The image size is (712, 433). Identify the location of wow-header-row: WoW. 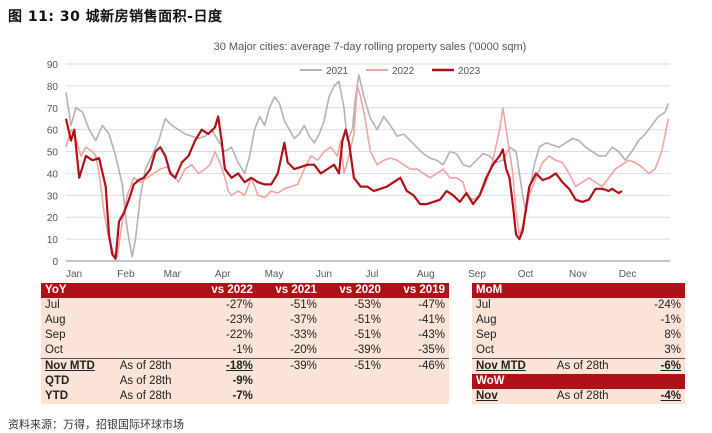
(578, 381).